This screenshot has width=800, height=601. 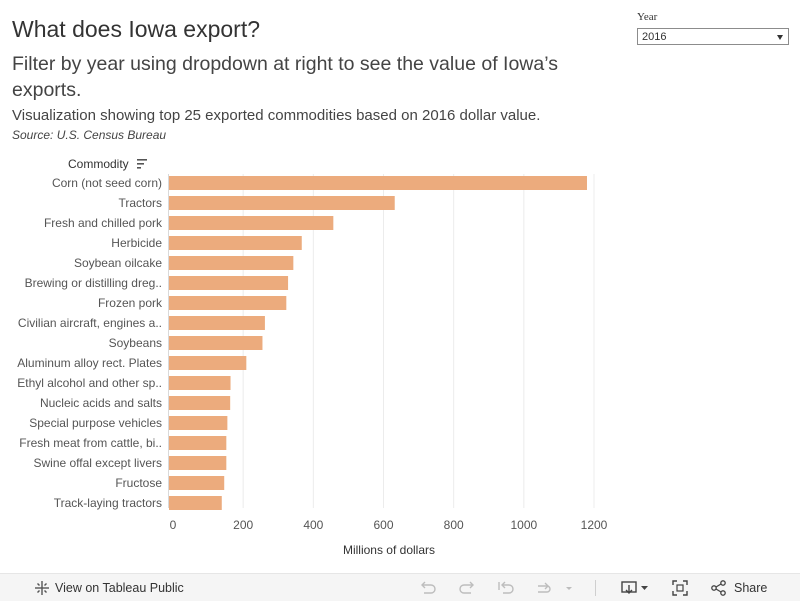 I want to click on toolbar-divider, so click(x=595, y=587).